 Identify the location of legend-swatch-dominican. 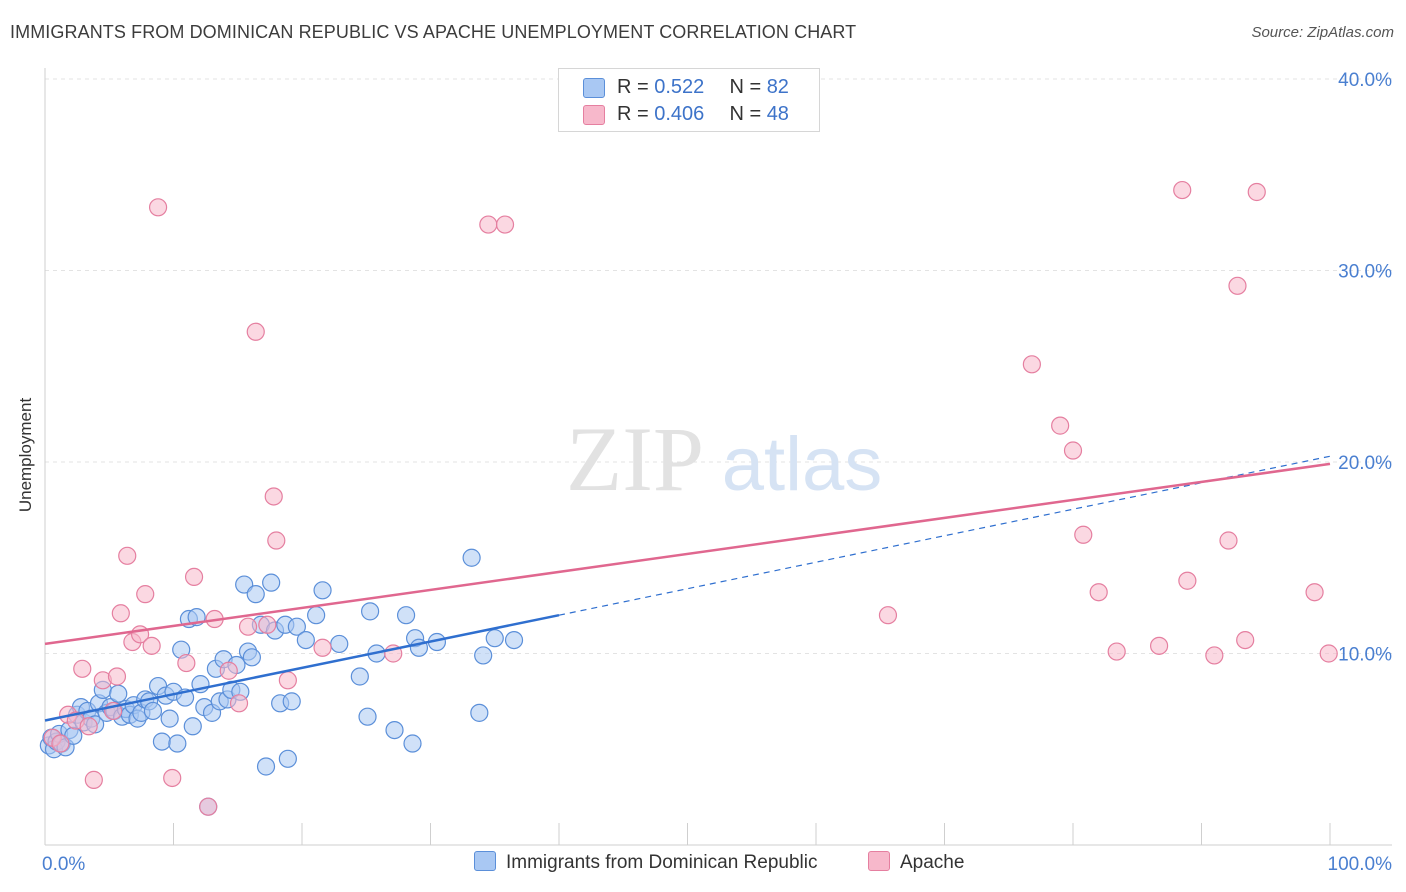
(594, 88).